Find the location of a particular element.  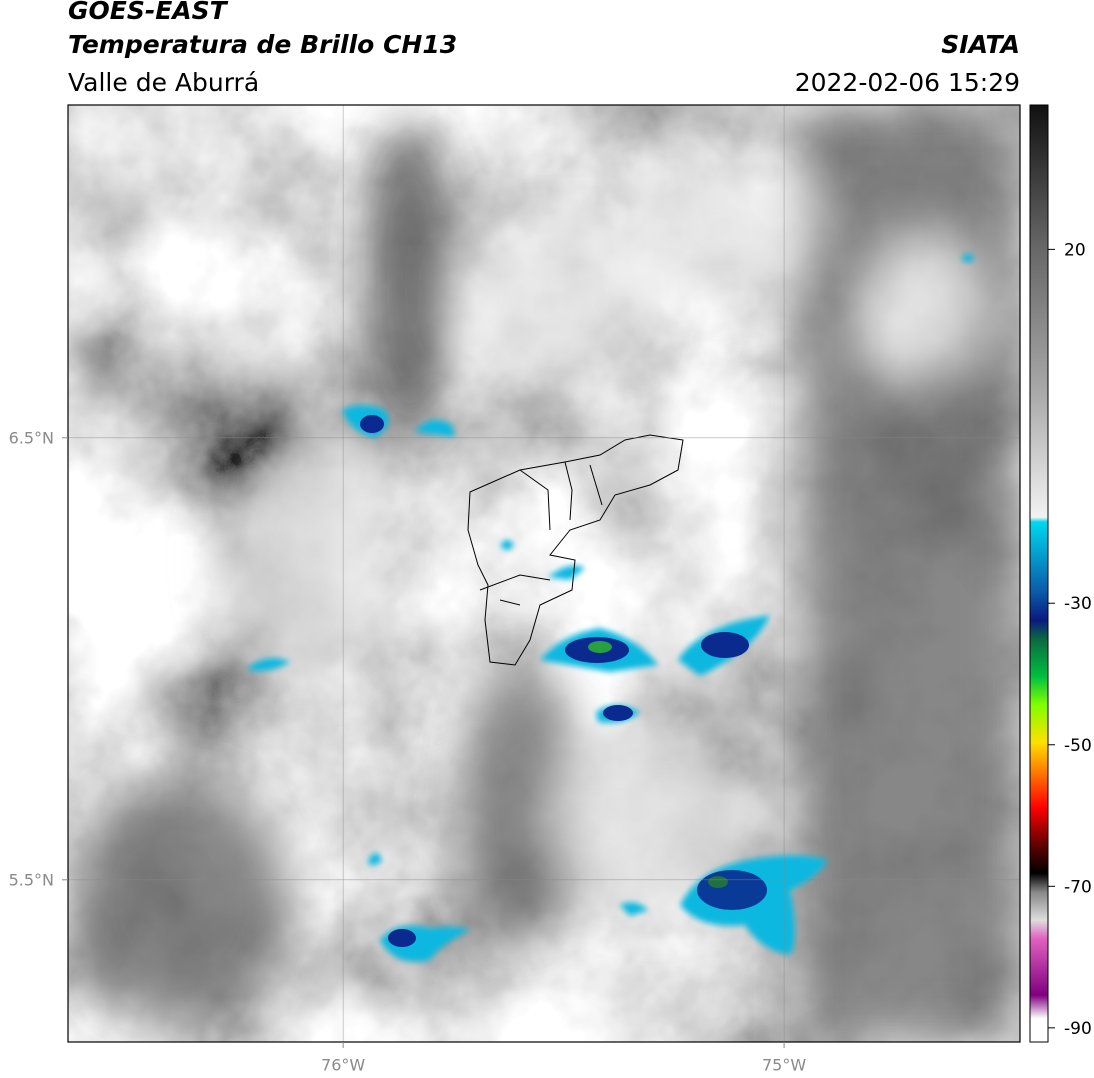

colorbar is located at coordinates (1039, 573).